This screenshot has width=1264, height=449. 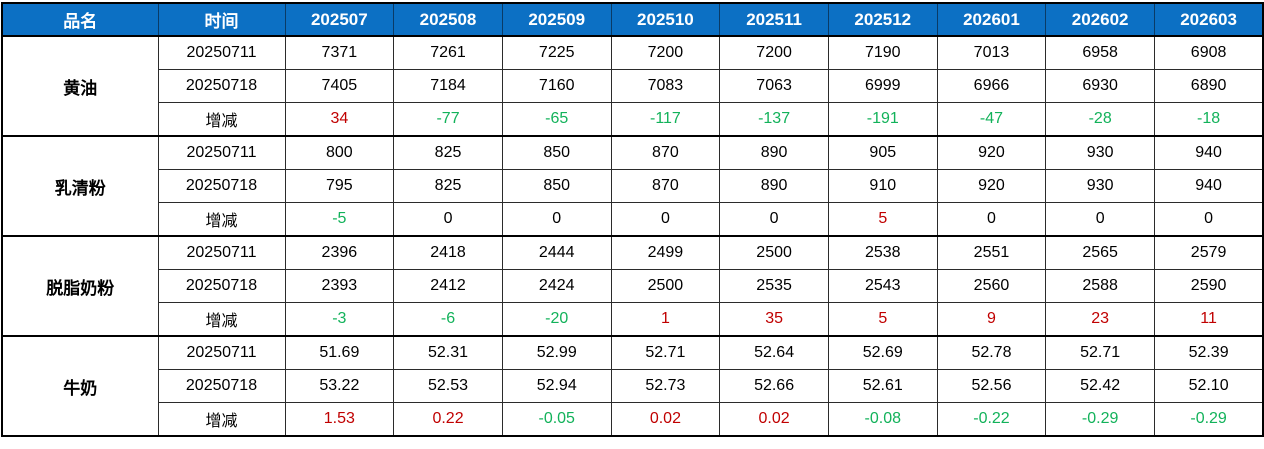 What do you see at coordinates (1209, 119) in the screenshot?
I see `change-value-cell: -18` at bounding box center [1209, 119].